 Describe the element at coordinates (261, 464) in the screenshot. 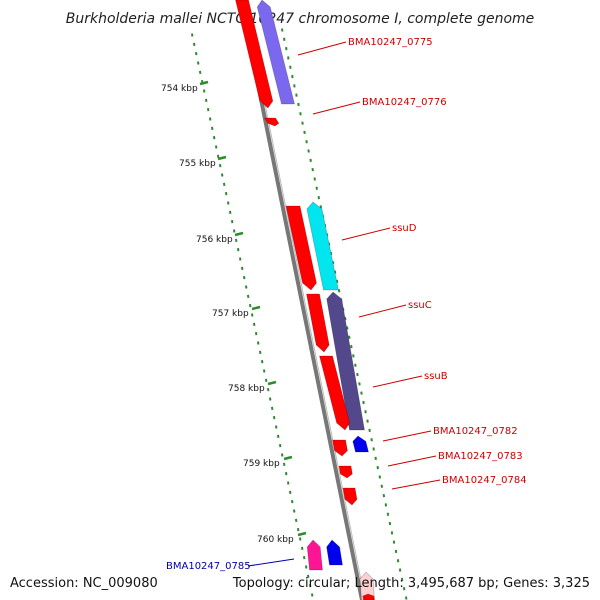

I see `kbp-label: 759 kbp` at that location.